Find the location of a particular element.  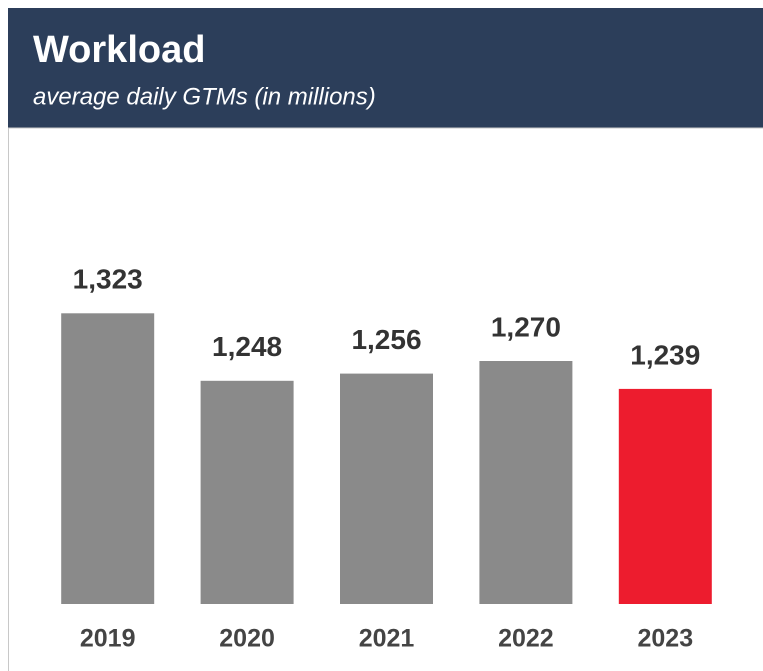

x-tick-label: 2023 is located at coordinates (665, 639).